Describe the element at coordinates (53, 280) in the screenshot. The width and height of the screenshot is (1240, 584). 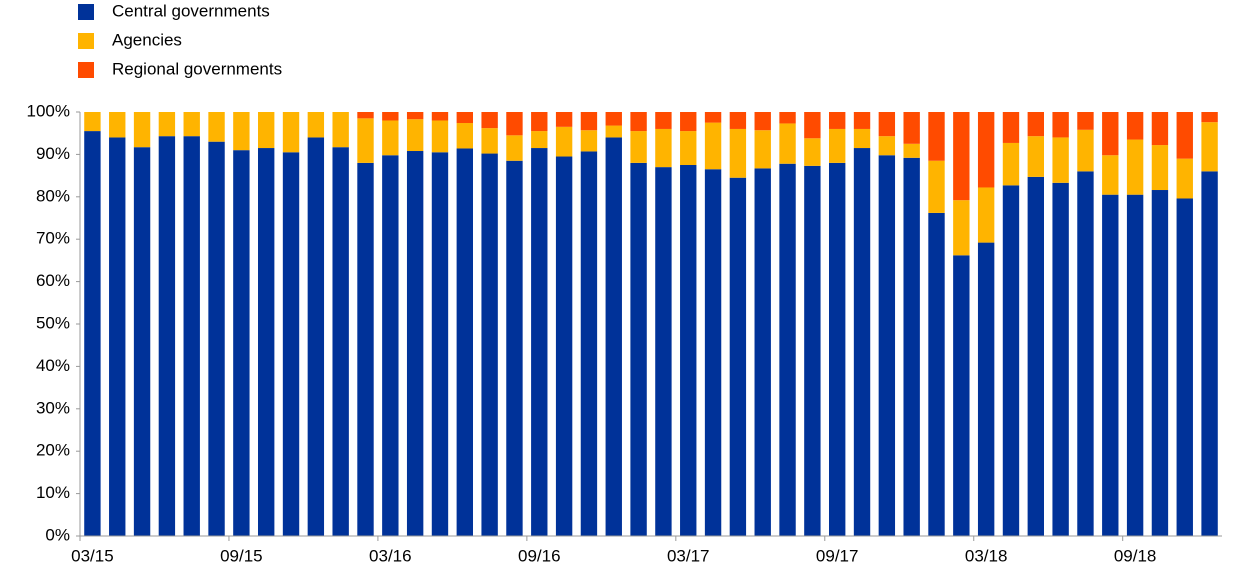
I see `y-tick-label: 60%` at that location.